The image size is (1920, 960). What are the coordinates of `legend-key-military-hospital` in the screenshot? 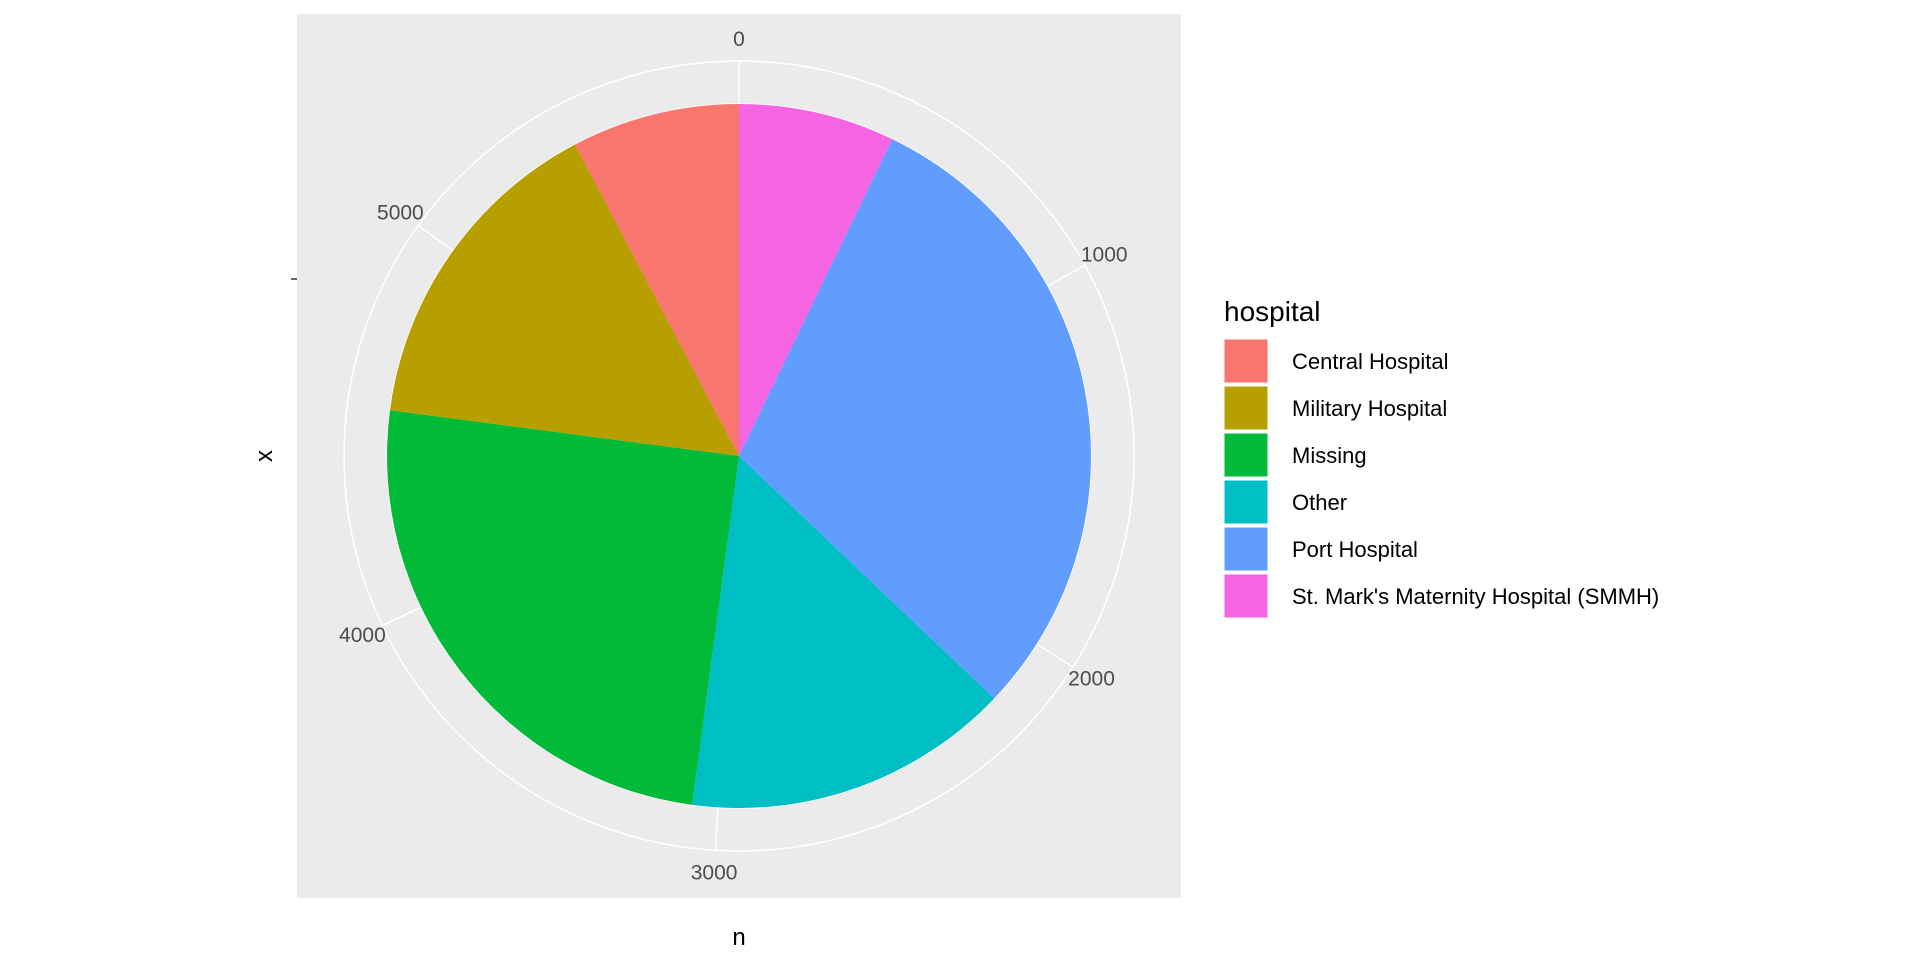 It's located at (1246, 408).